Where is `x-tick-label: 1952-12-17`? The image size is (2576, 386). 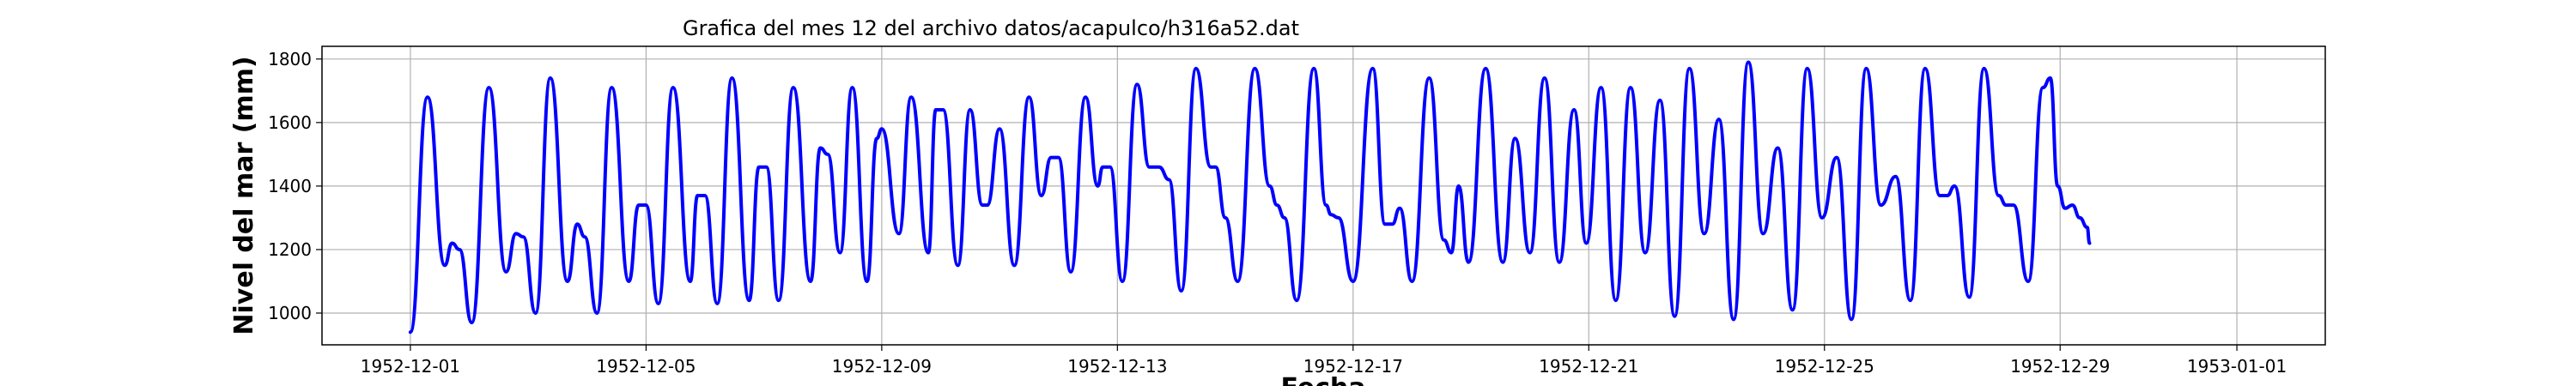
x-tick-label: 1952-12-17 is located at coordinates (1353, 366).